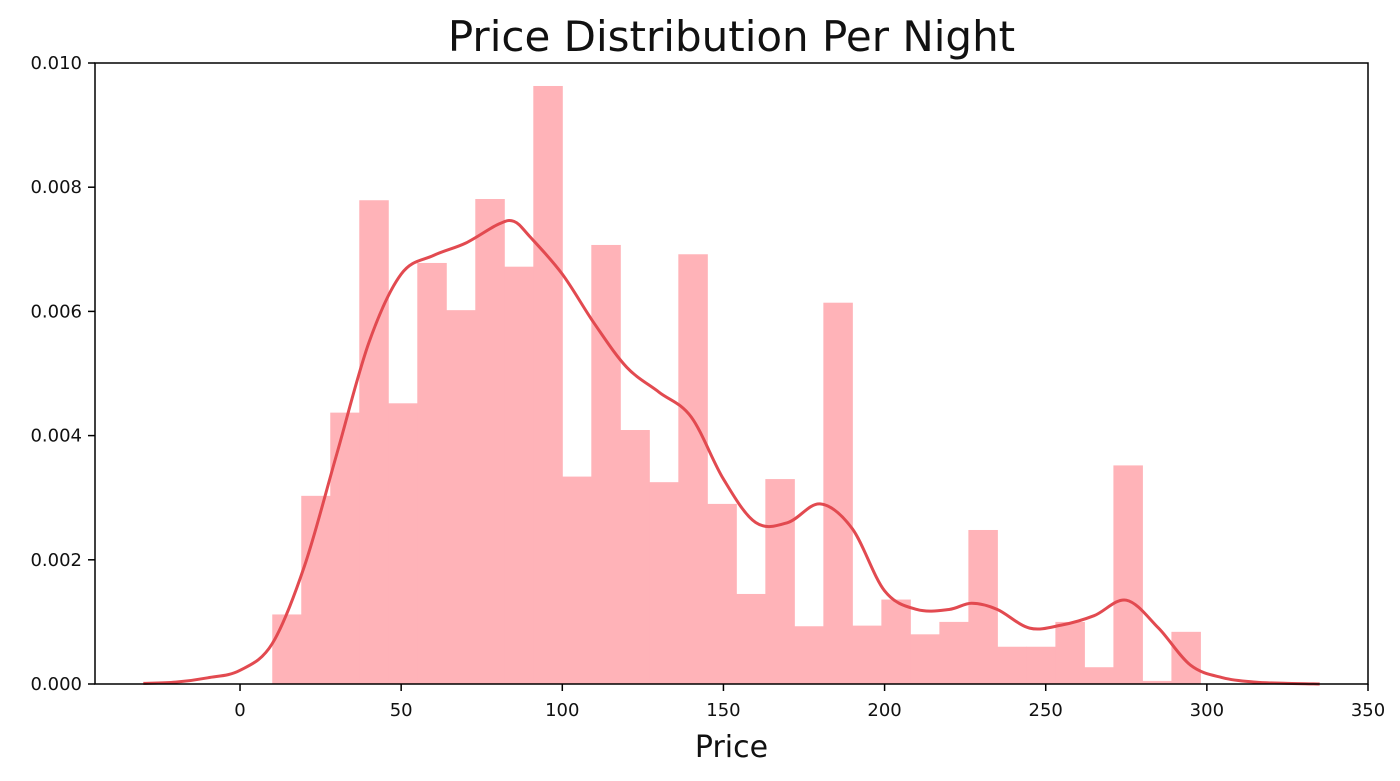  What do you see at coordinates (401, 710) in the screenshot?
I see `x-tick-label: 50` at bounding box center [401, 710].